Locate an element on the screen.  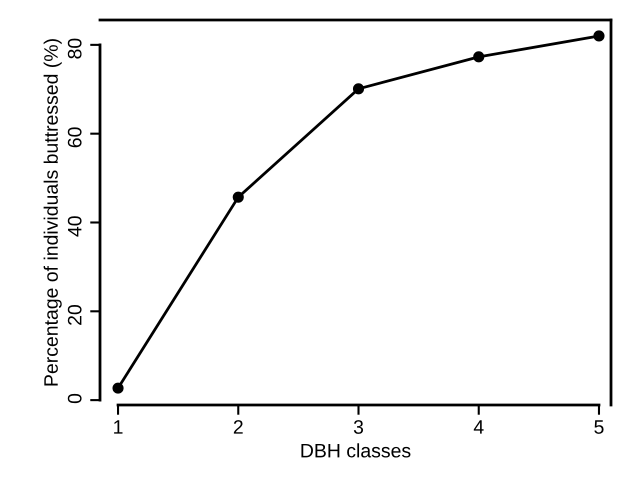
x-tick-label: 3 is located at coordinates (359, 427).